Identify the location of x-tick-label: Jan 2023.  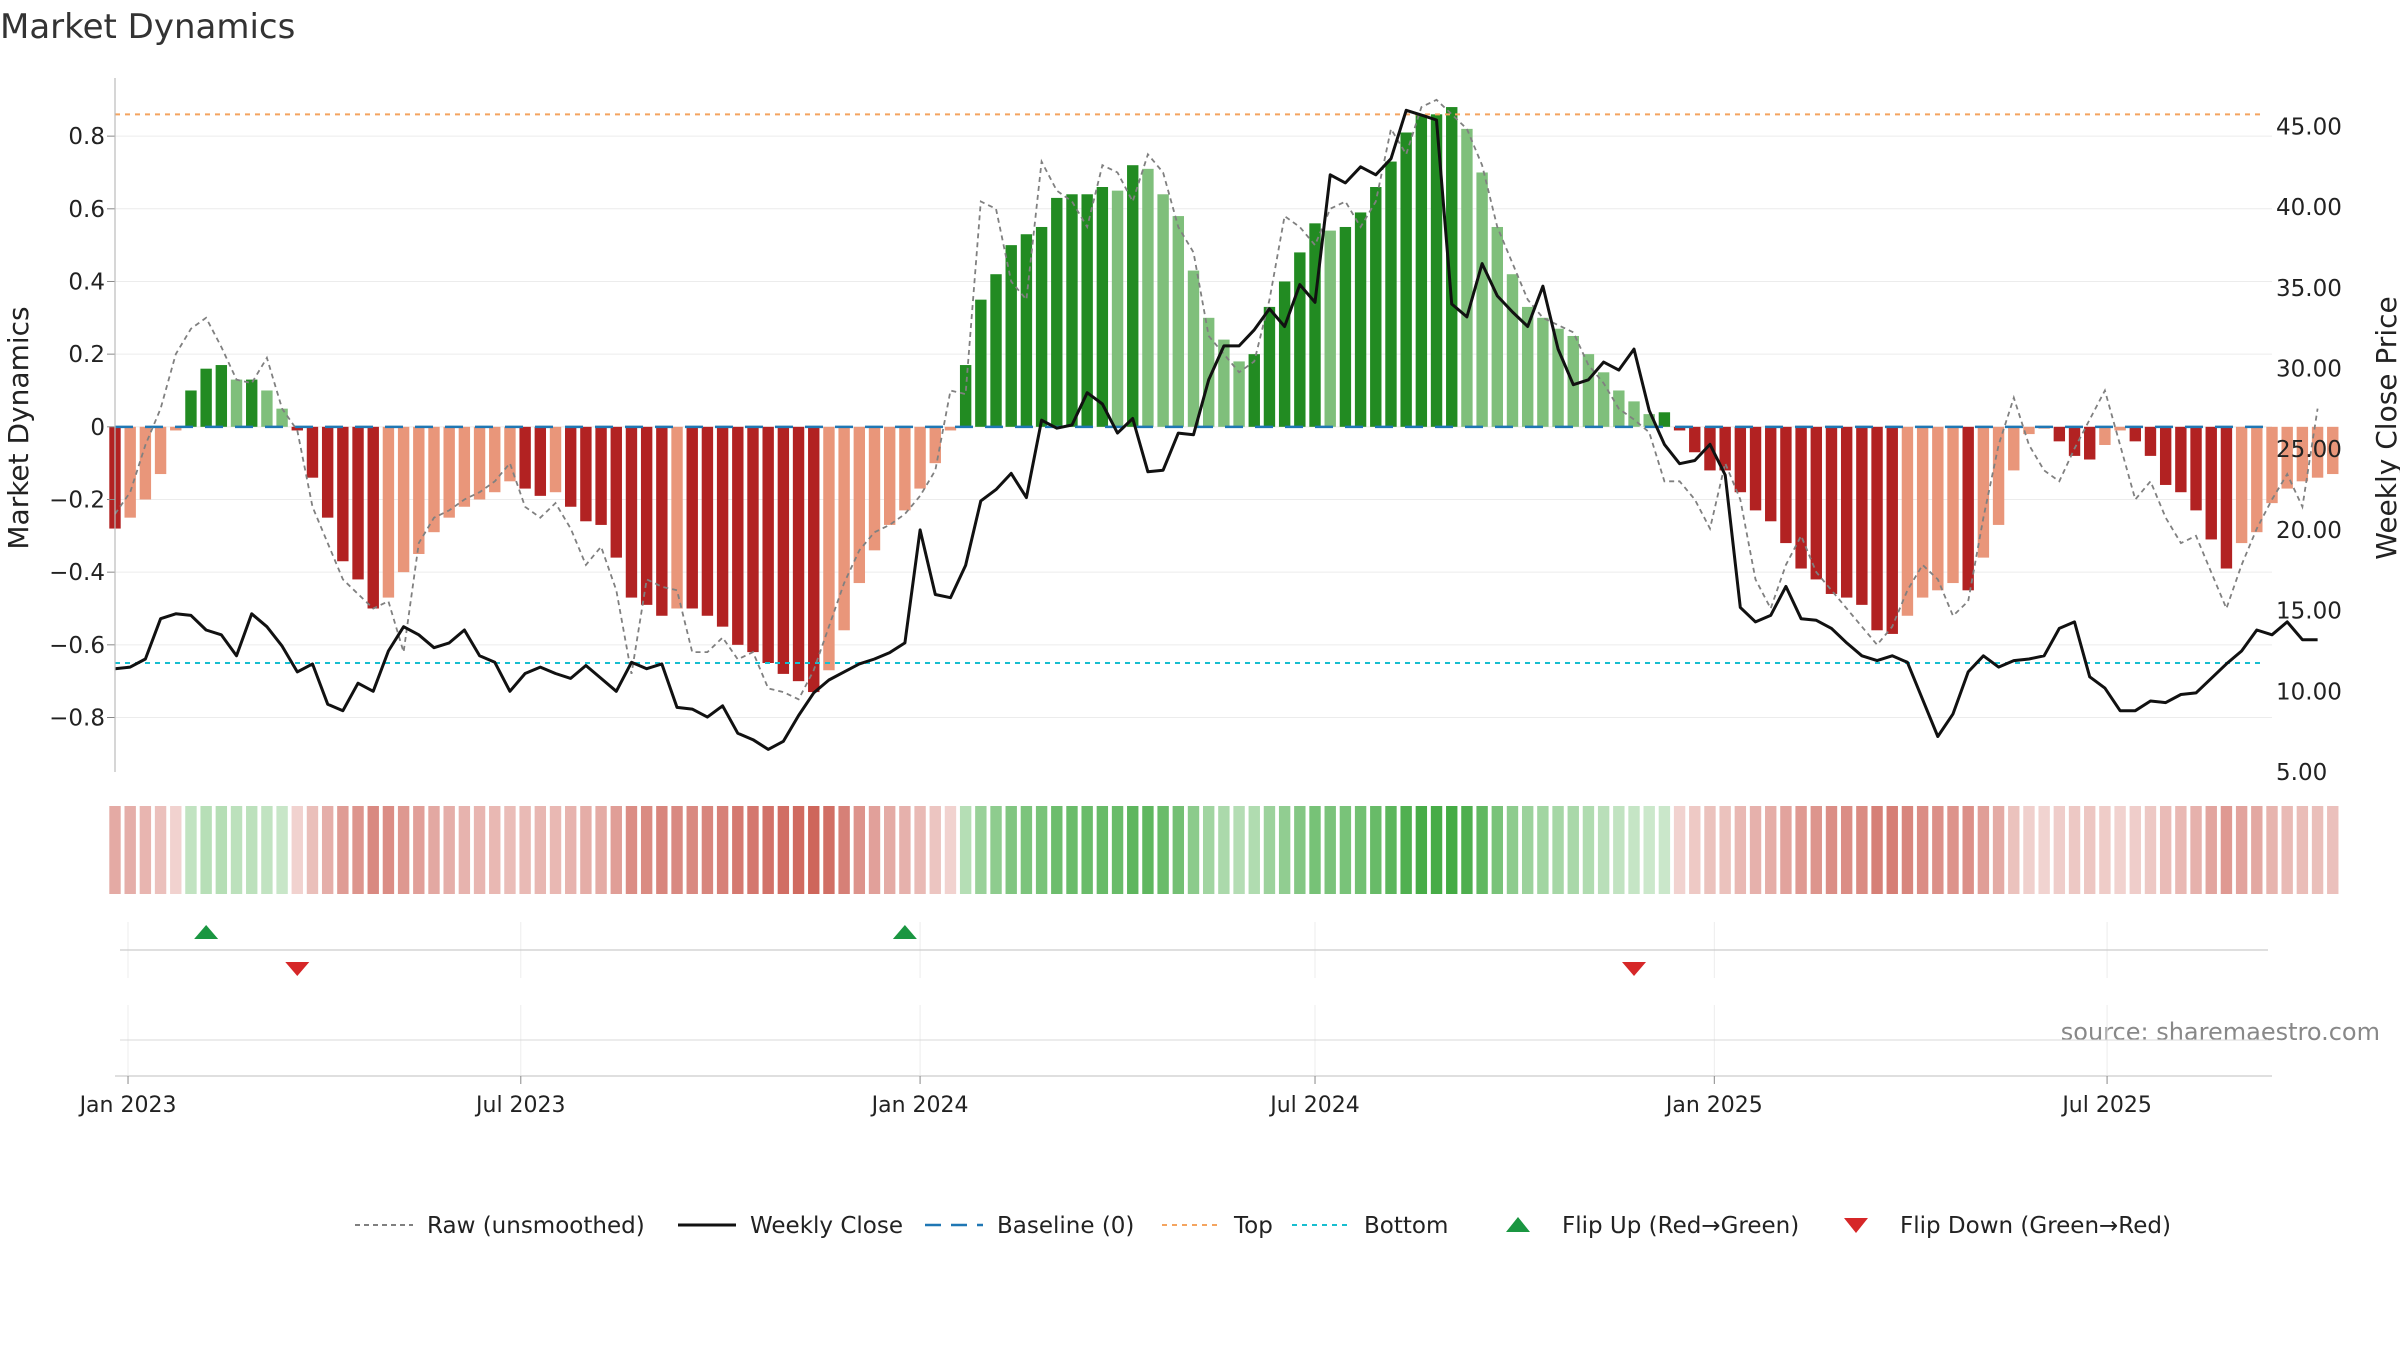
(127, 1105).